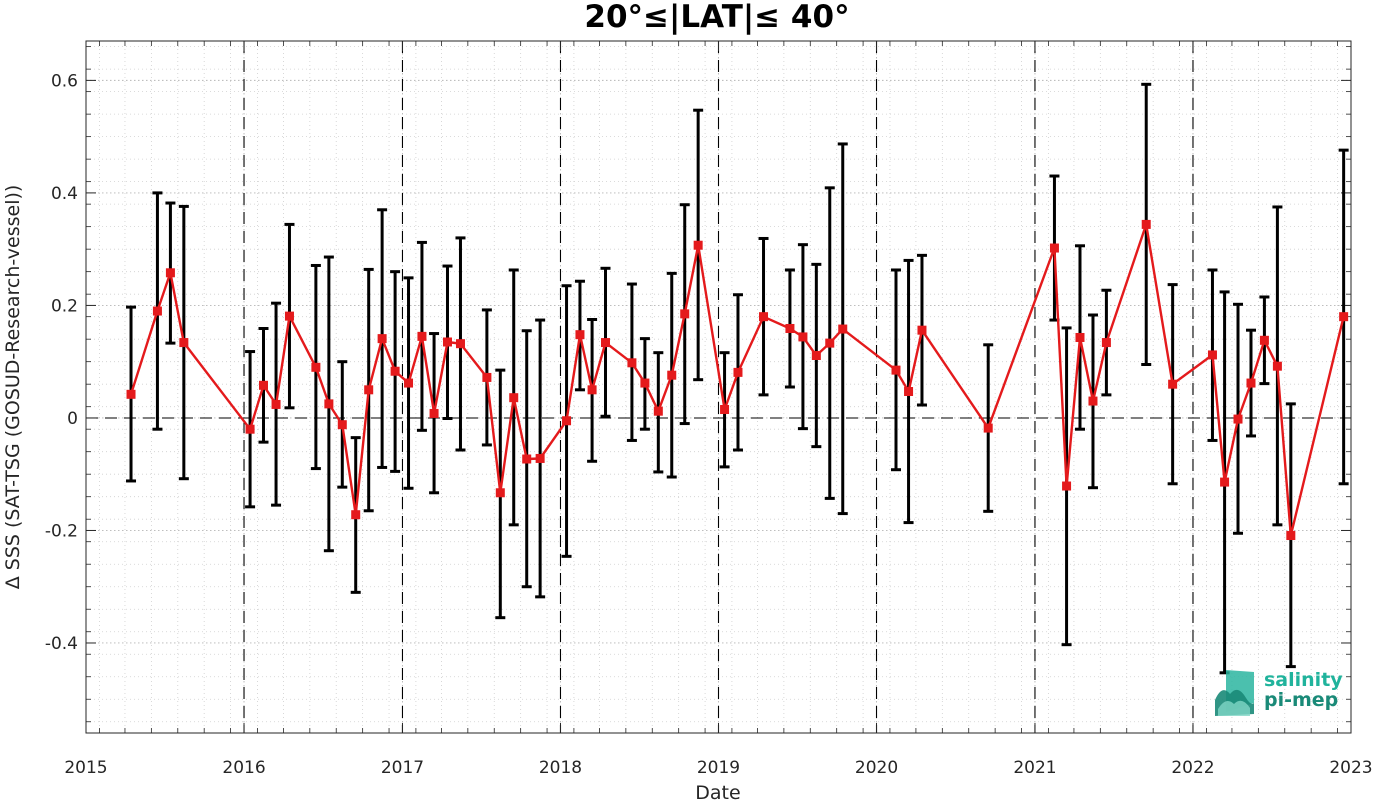  Describe the element at coordinates (13, 387) in the screenshot. I see `y-axis-label: Δ SSS (SAT-TSG (GOSUD-Research-vessel))` at that location.